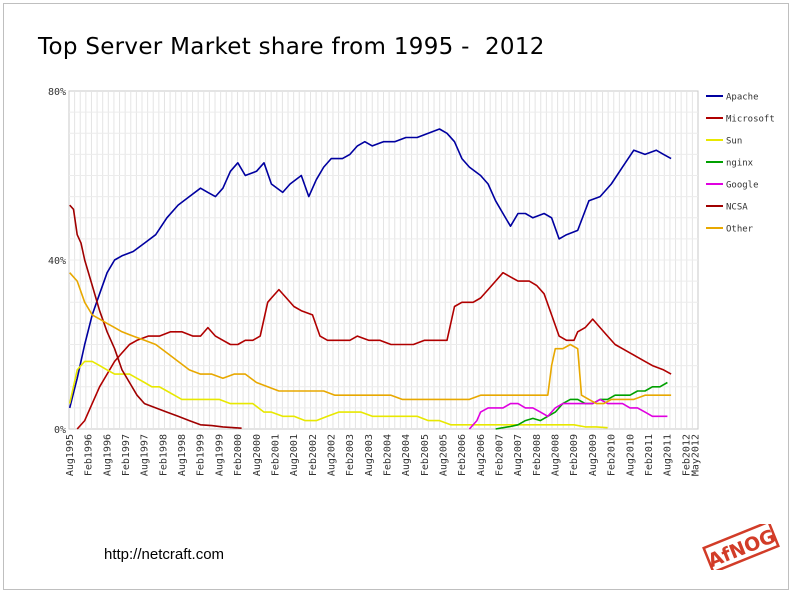 The width and height of the screenshot is (794, 595). What do you see at coordinates (387, 455) in the screenshot?
I see `x-tick-label: Feb2004` at bounding box center [387, 455].